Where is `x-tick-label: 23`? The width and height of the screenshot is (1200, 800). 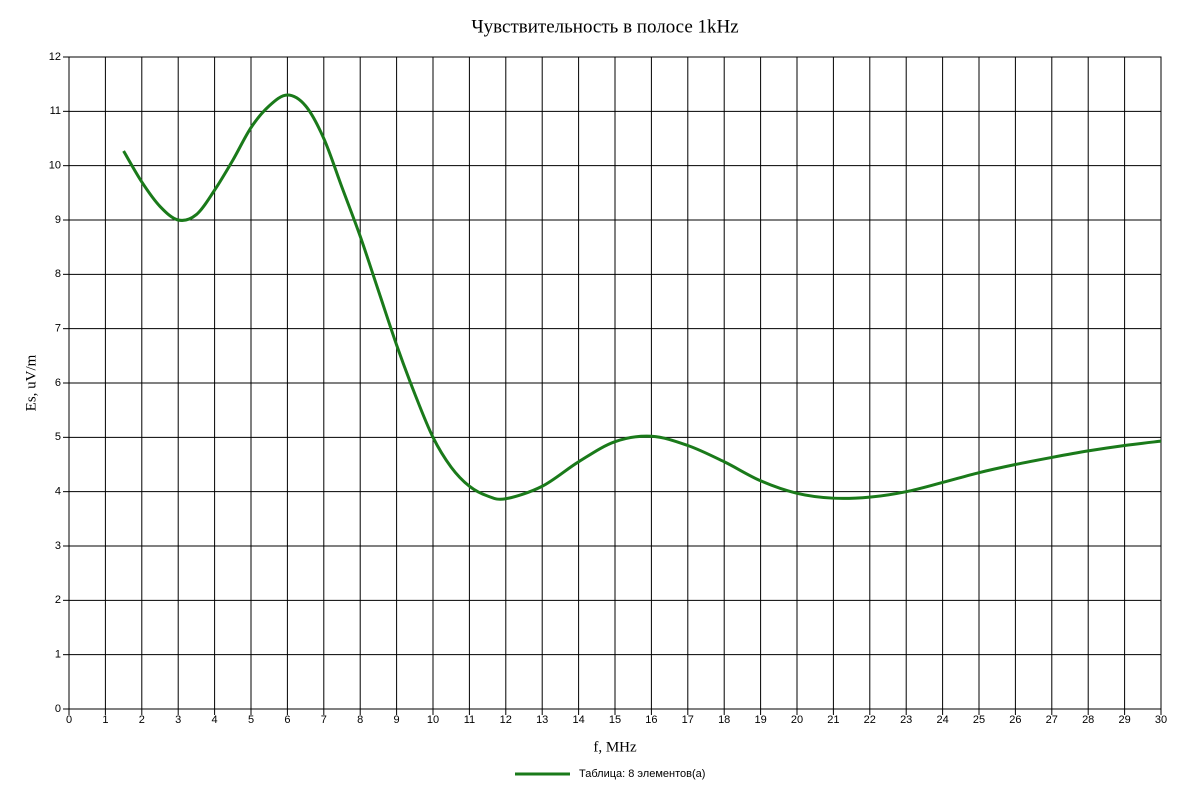 x-tick-label: 23 is located at coordinates (906, 720).